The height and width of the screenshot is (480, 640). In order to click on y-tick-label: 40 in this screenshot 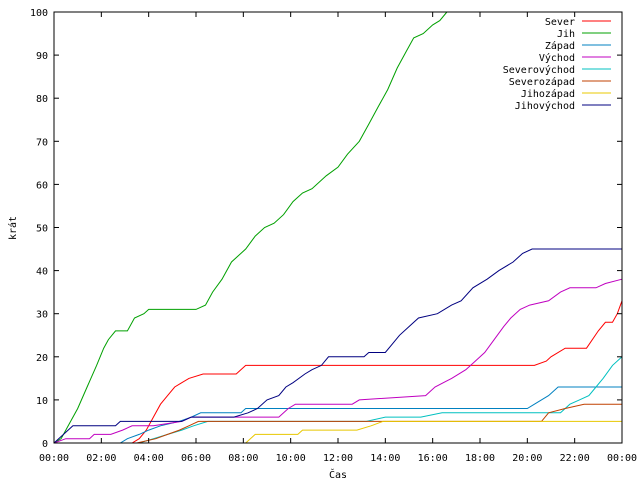, I will do `click(42, 272)`.